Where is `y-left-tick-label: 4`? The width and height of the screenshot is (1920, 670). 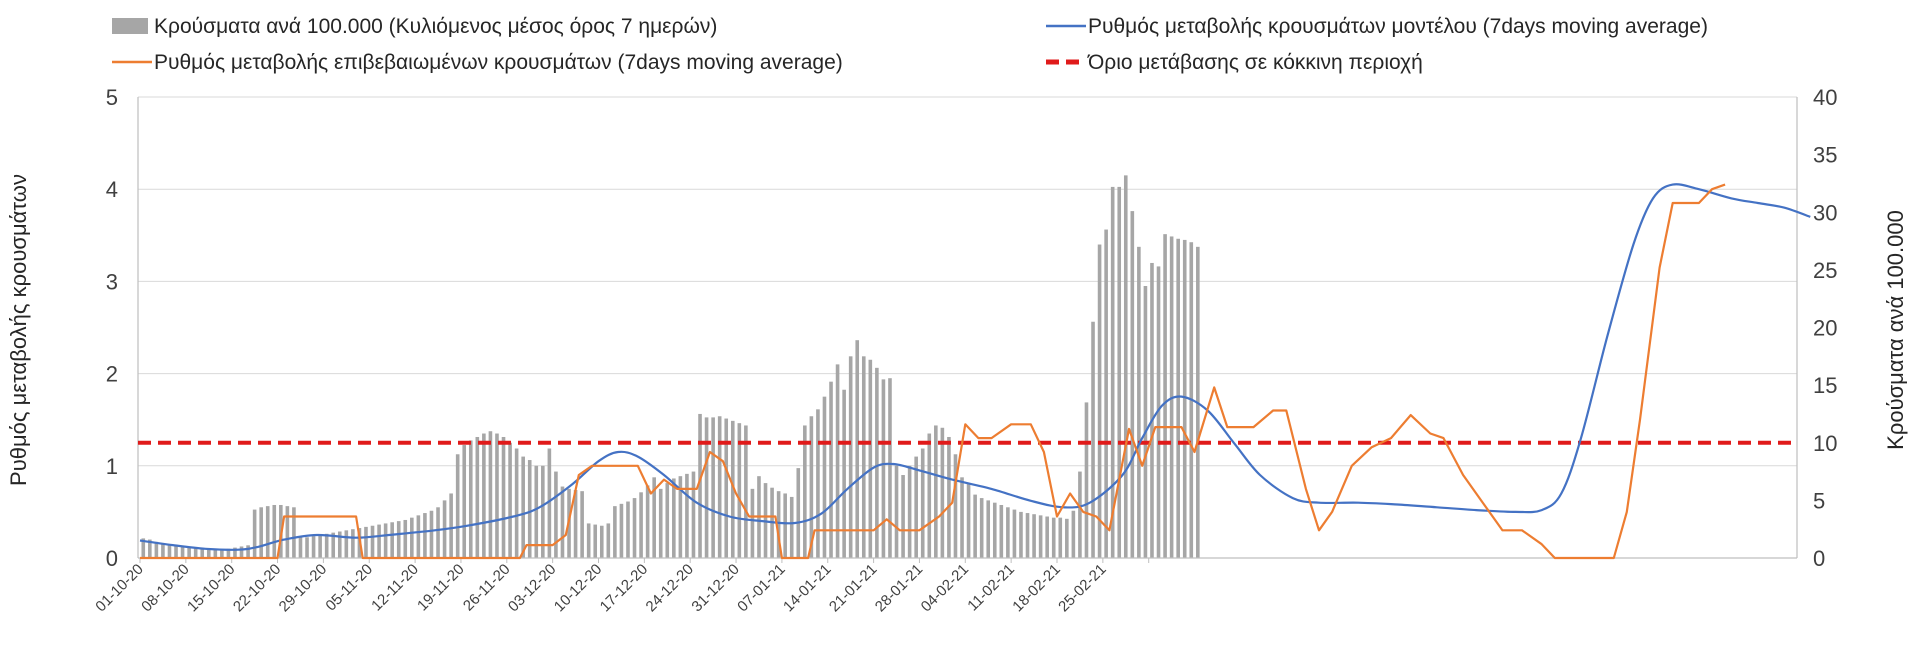 y-left-tick-label: 4 is located at coordinates (112, 189).